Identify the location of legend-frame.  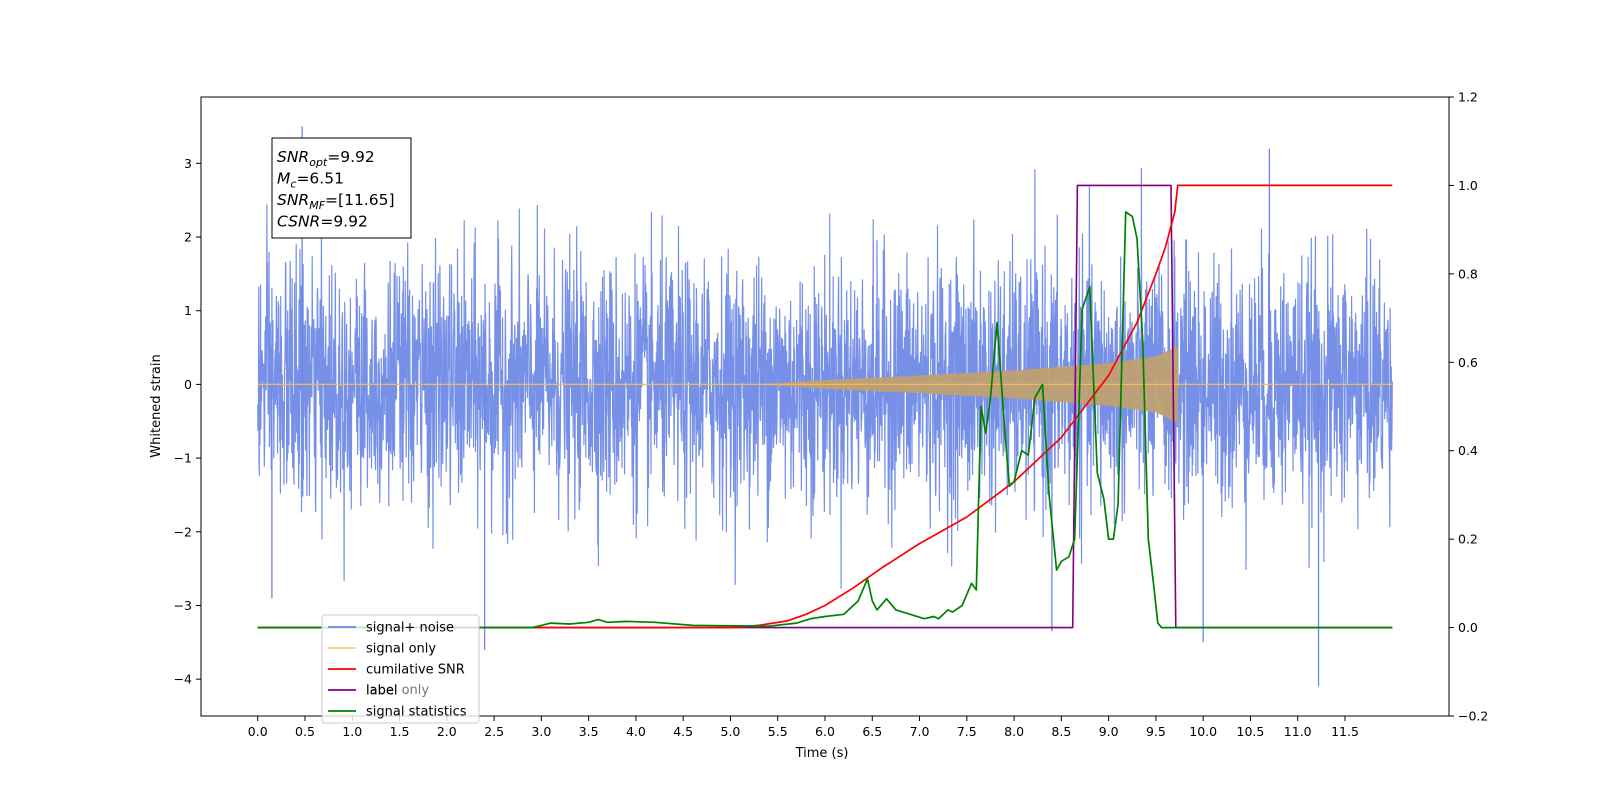
(400, 669).